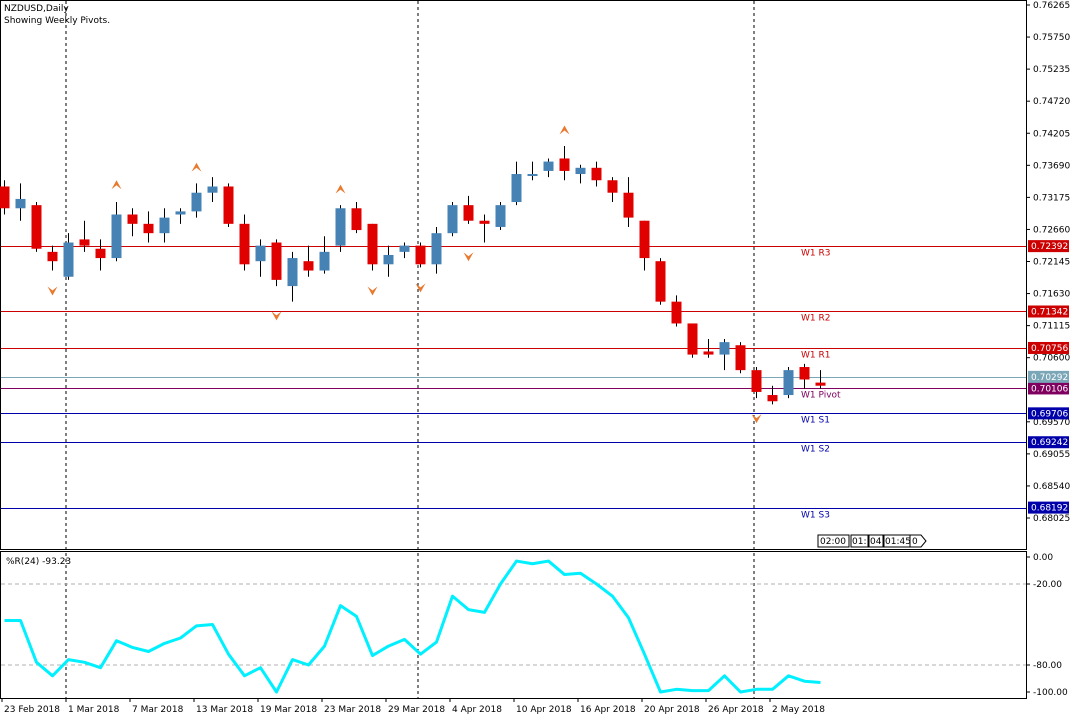  I want to click on price-tag-label: 0.70756, so click(1049, 349).